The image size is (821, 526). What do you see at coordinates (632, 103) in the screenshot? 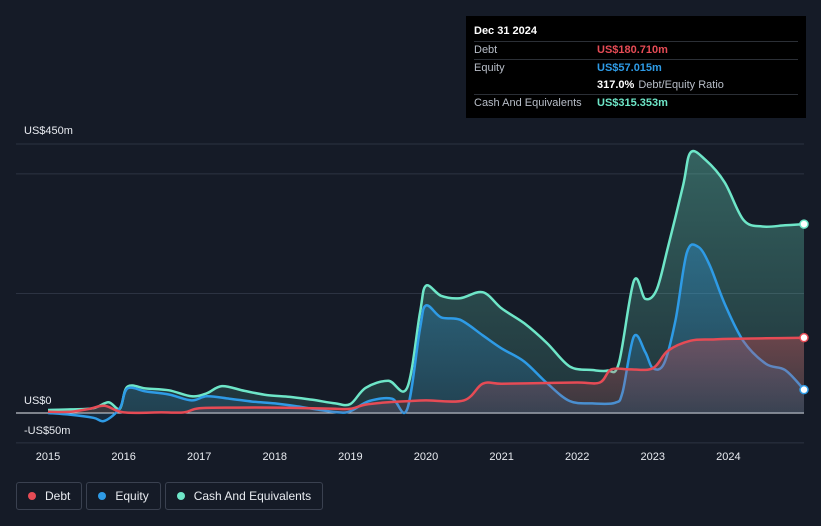
I see `tooltip-cash-value: US$315.353m` at bounding box center [632, 103].